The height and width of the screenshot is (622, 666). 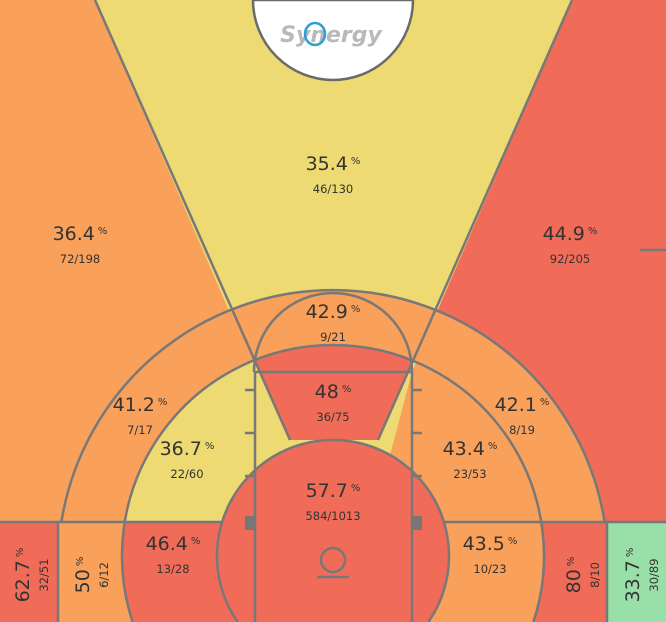 I want to click on zone-label: 46.4 % 13/28, so click(x=173, y=554).